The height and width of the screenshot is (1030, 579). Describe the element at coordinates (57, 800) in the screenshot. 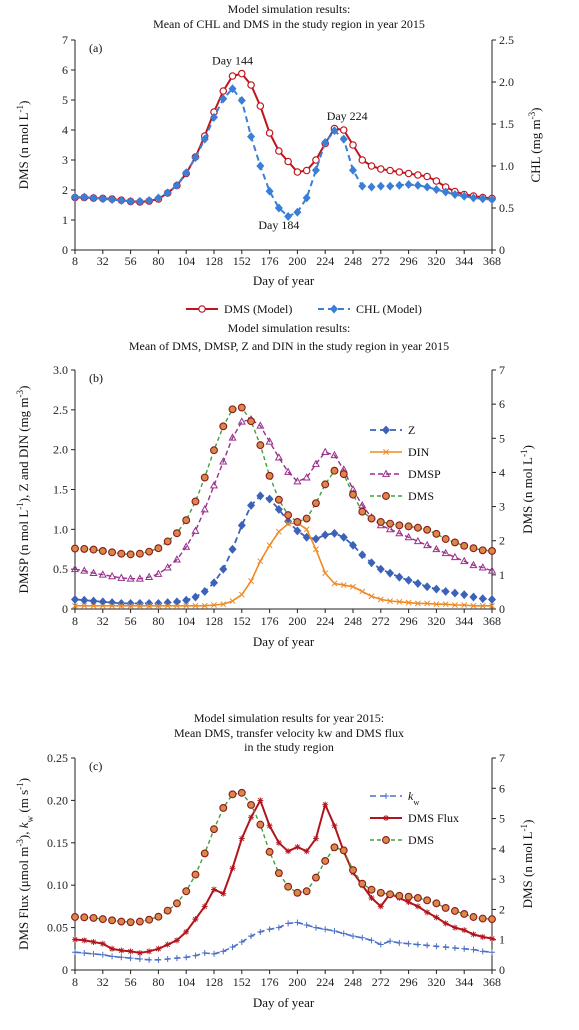

I see `y-left-tick-label: 0.20` at that location.